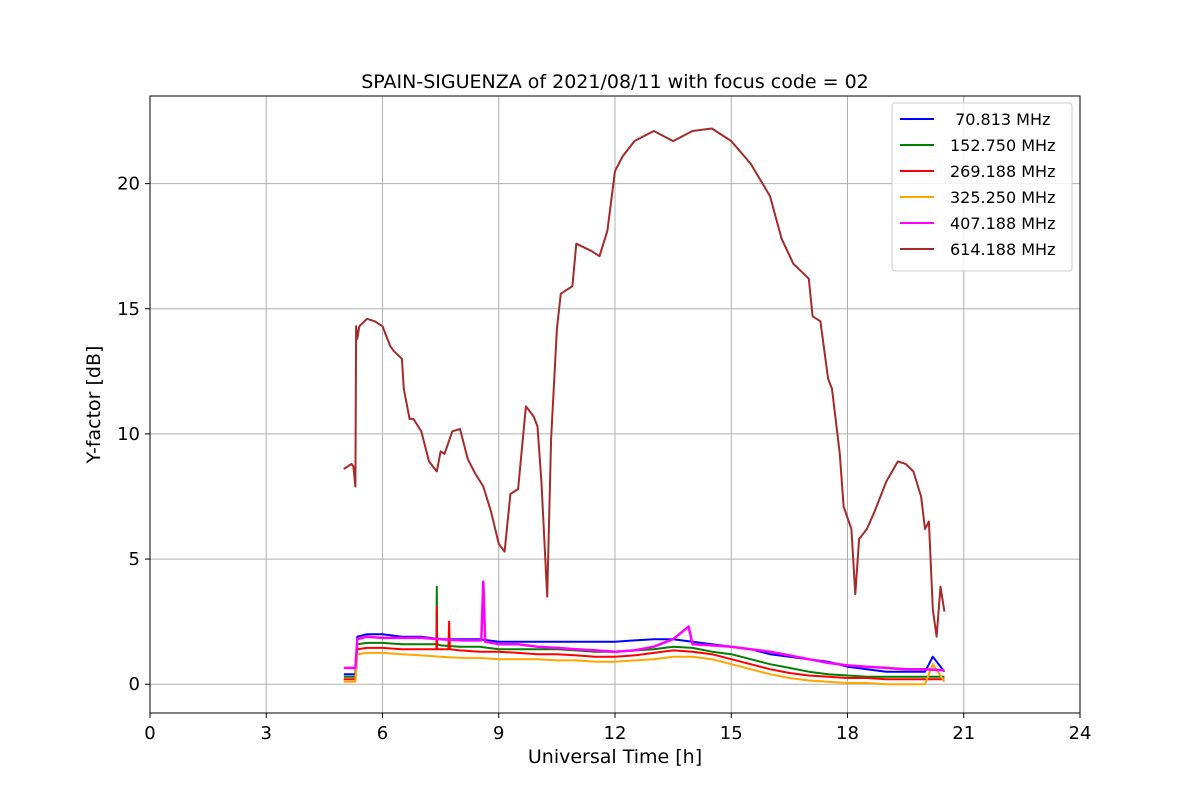  Describe the element at coordinates (1002, 171) in the screenshot. I see `legend-label: 269.188 MHz` at that location.